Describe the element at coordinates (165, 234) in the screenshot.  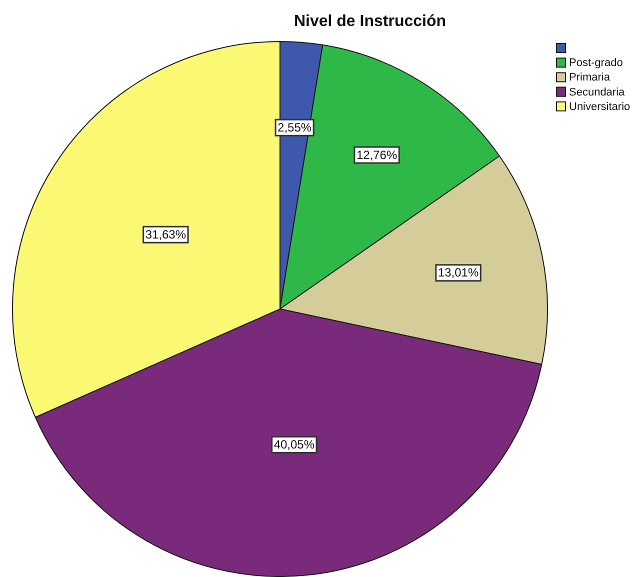
I see `data-label: 31,63%` at that location.